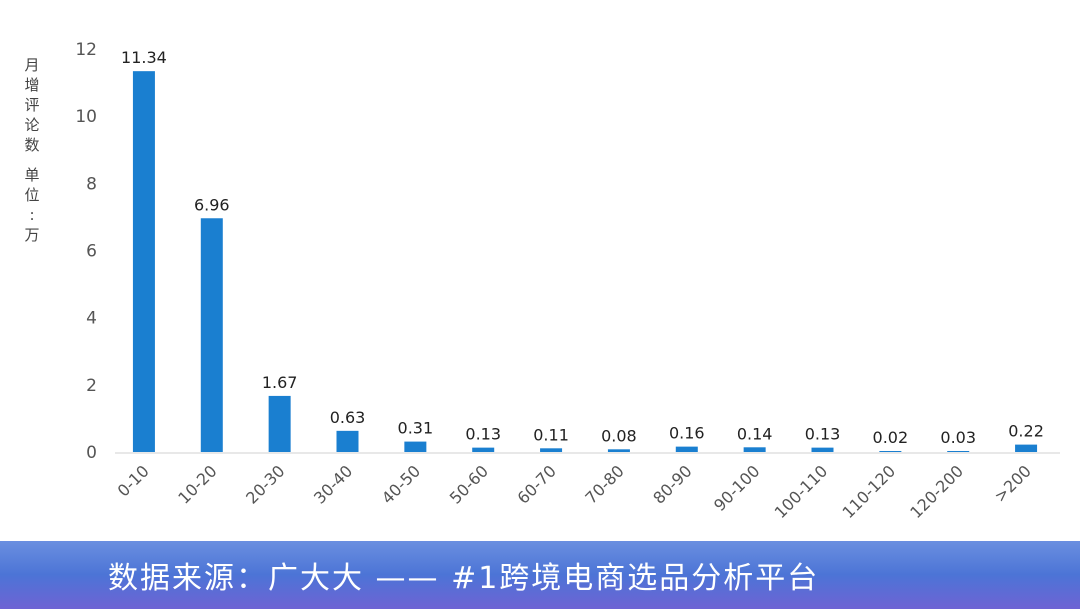 Image resolution: width=1080 pixels, height=609 pixels. Describe the element at coordinates (464, 578) in the screenshot. I see `source-text: 数据来源：广大大 —— #1跨境电商选品分析平台` at that location.